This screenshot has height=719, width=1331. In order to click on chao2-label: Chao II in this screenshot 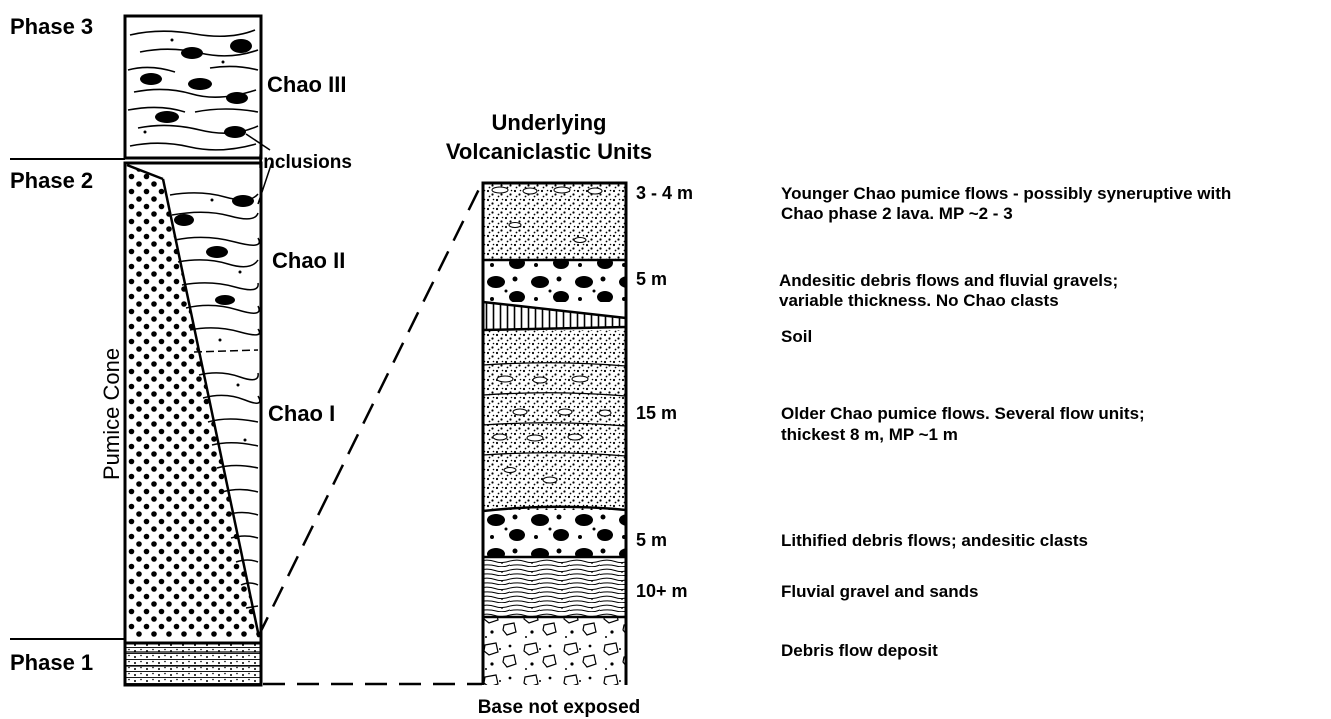, I will do `click(308, 260)`.